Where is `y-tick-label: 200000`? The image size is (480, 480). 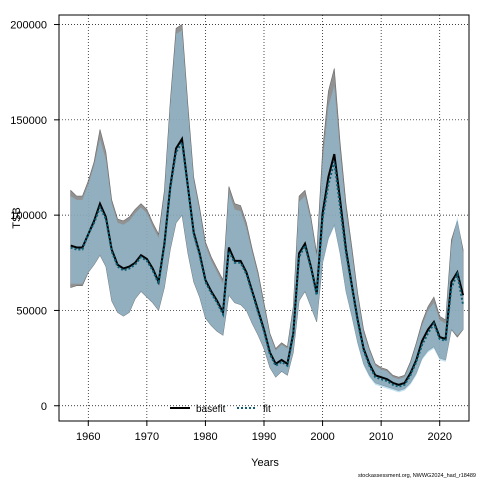
y-tick-label: 200000 is located at coordinates (28, 26).